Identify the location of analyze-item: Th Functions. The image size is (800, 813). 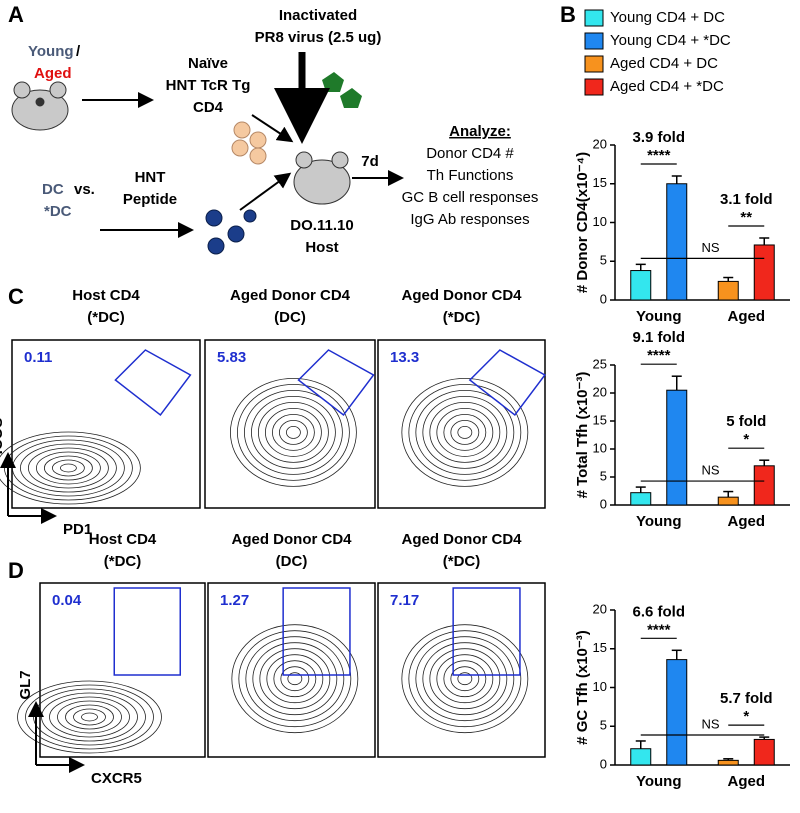
(470, 175).